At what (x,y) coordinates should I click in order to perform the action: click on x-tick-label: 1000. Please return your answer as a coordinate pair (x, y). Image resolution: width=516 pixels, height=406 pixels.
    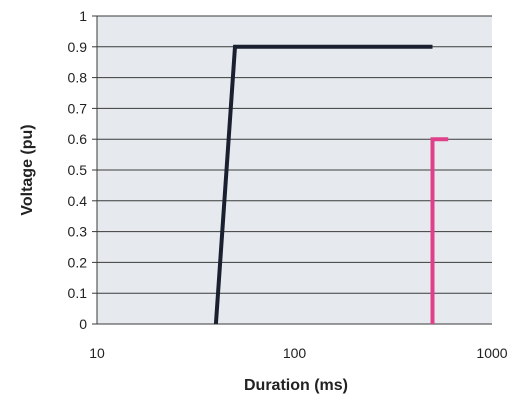
    Looking at the image, I should click on (491, 353).